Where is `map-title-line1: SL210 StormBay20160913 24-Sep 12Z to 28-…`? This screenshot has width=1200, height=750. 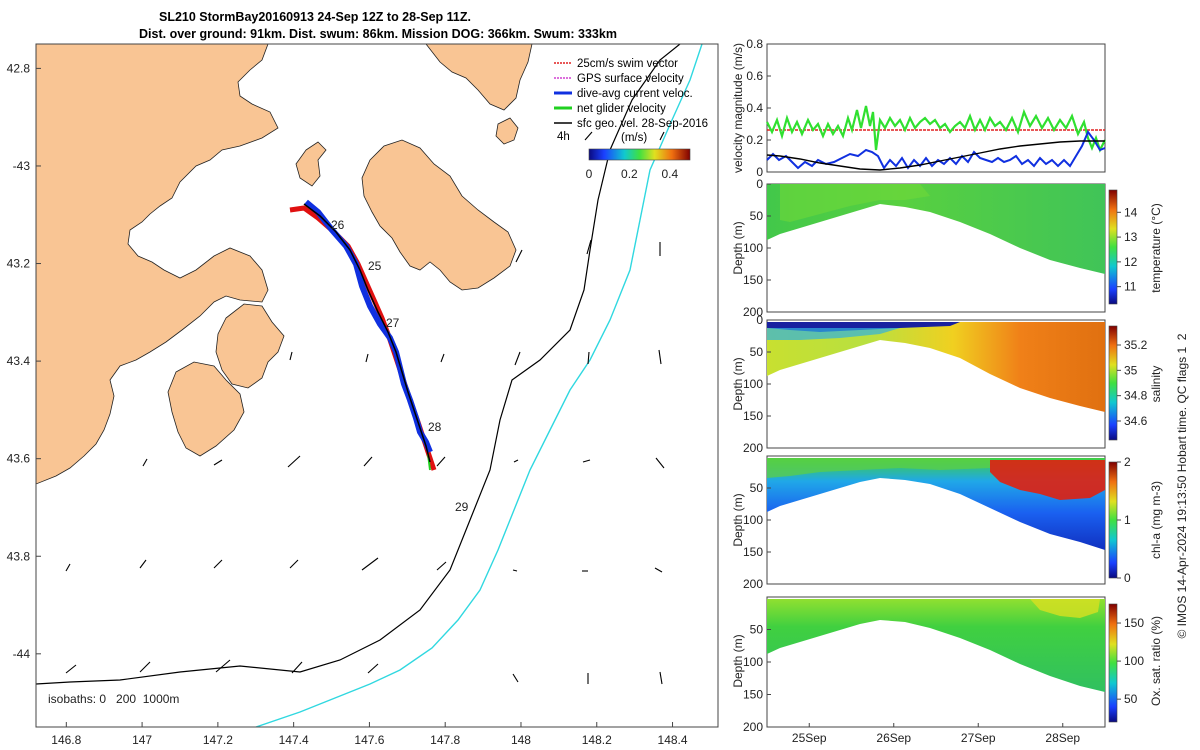 map-title-line1: SL210 StormBay20160913 24-Sep 12Z to 28-… is located at coordinates (315, 17).